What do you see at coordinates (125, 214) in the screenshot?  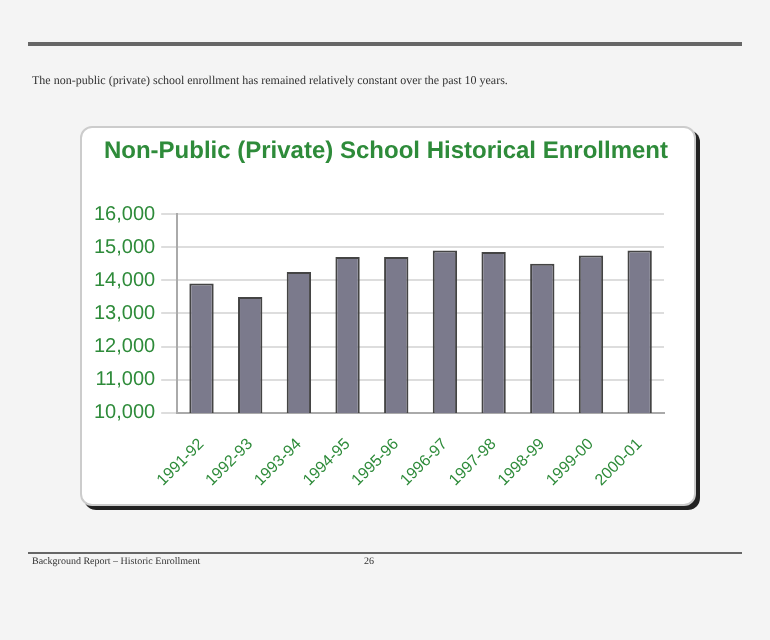 I see `y-tick-label: 16,000` at bounding box center [125, 214].